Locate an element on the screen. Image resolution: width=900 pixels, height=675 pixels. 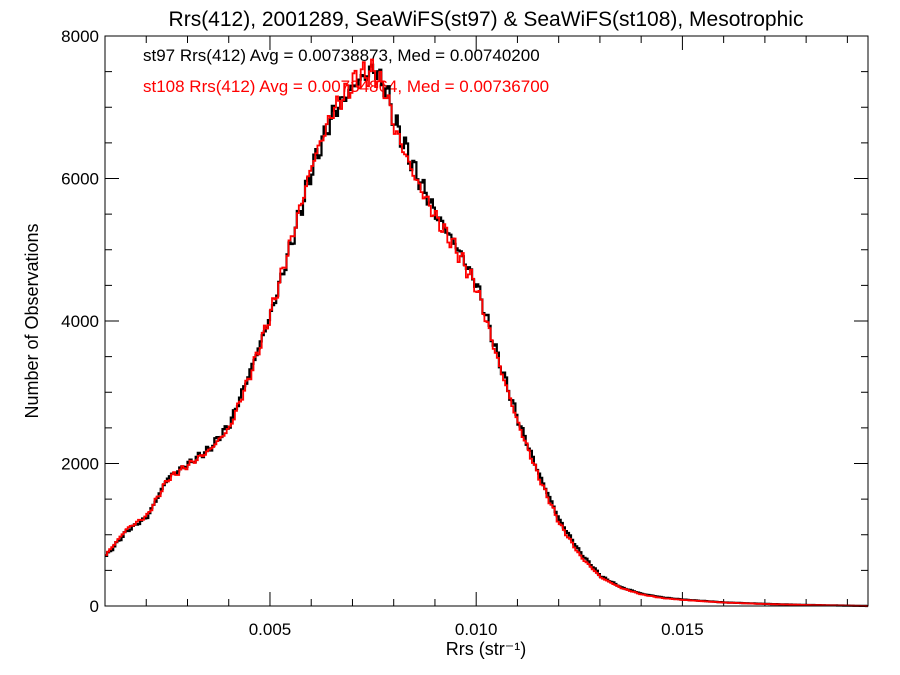
y-tick-label: 6000 is located at coordinates (80, 179).